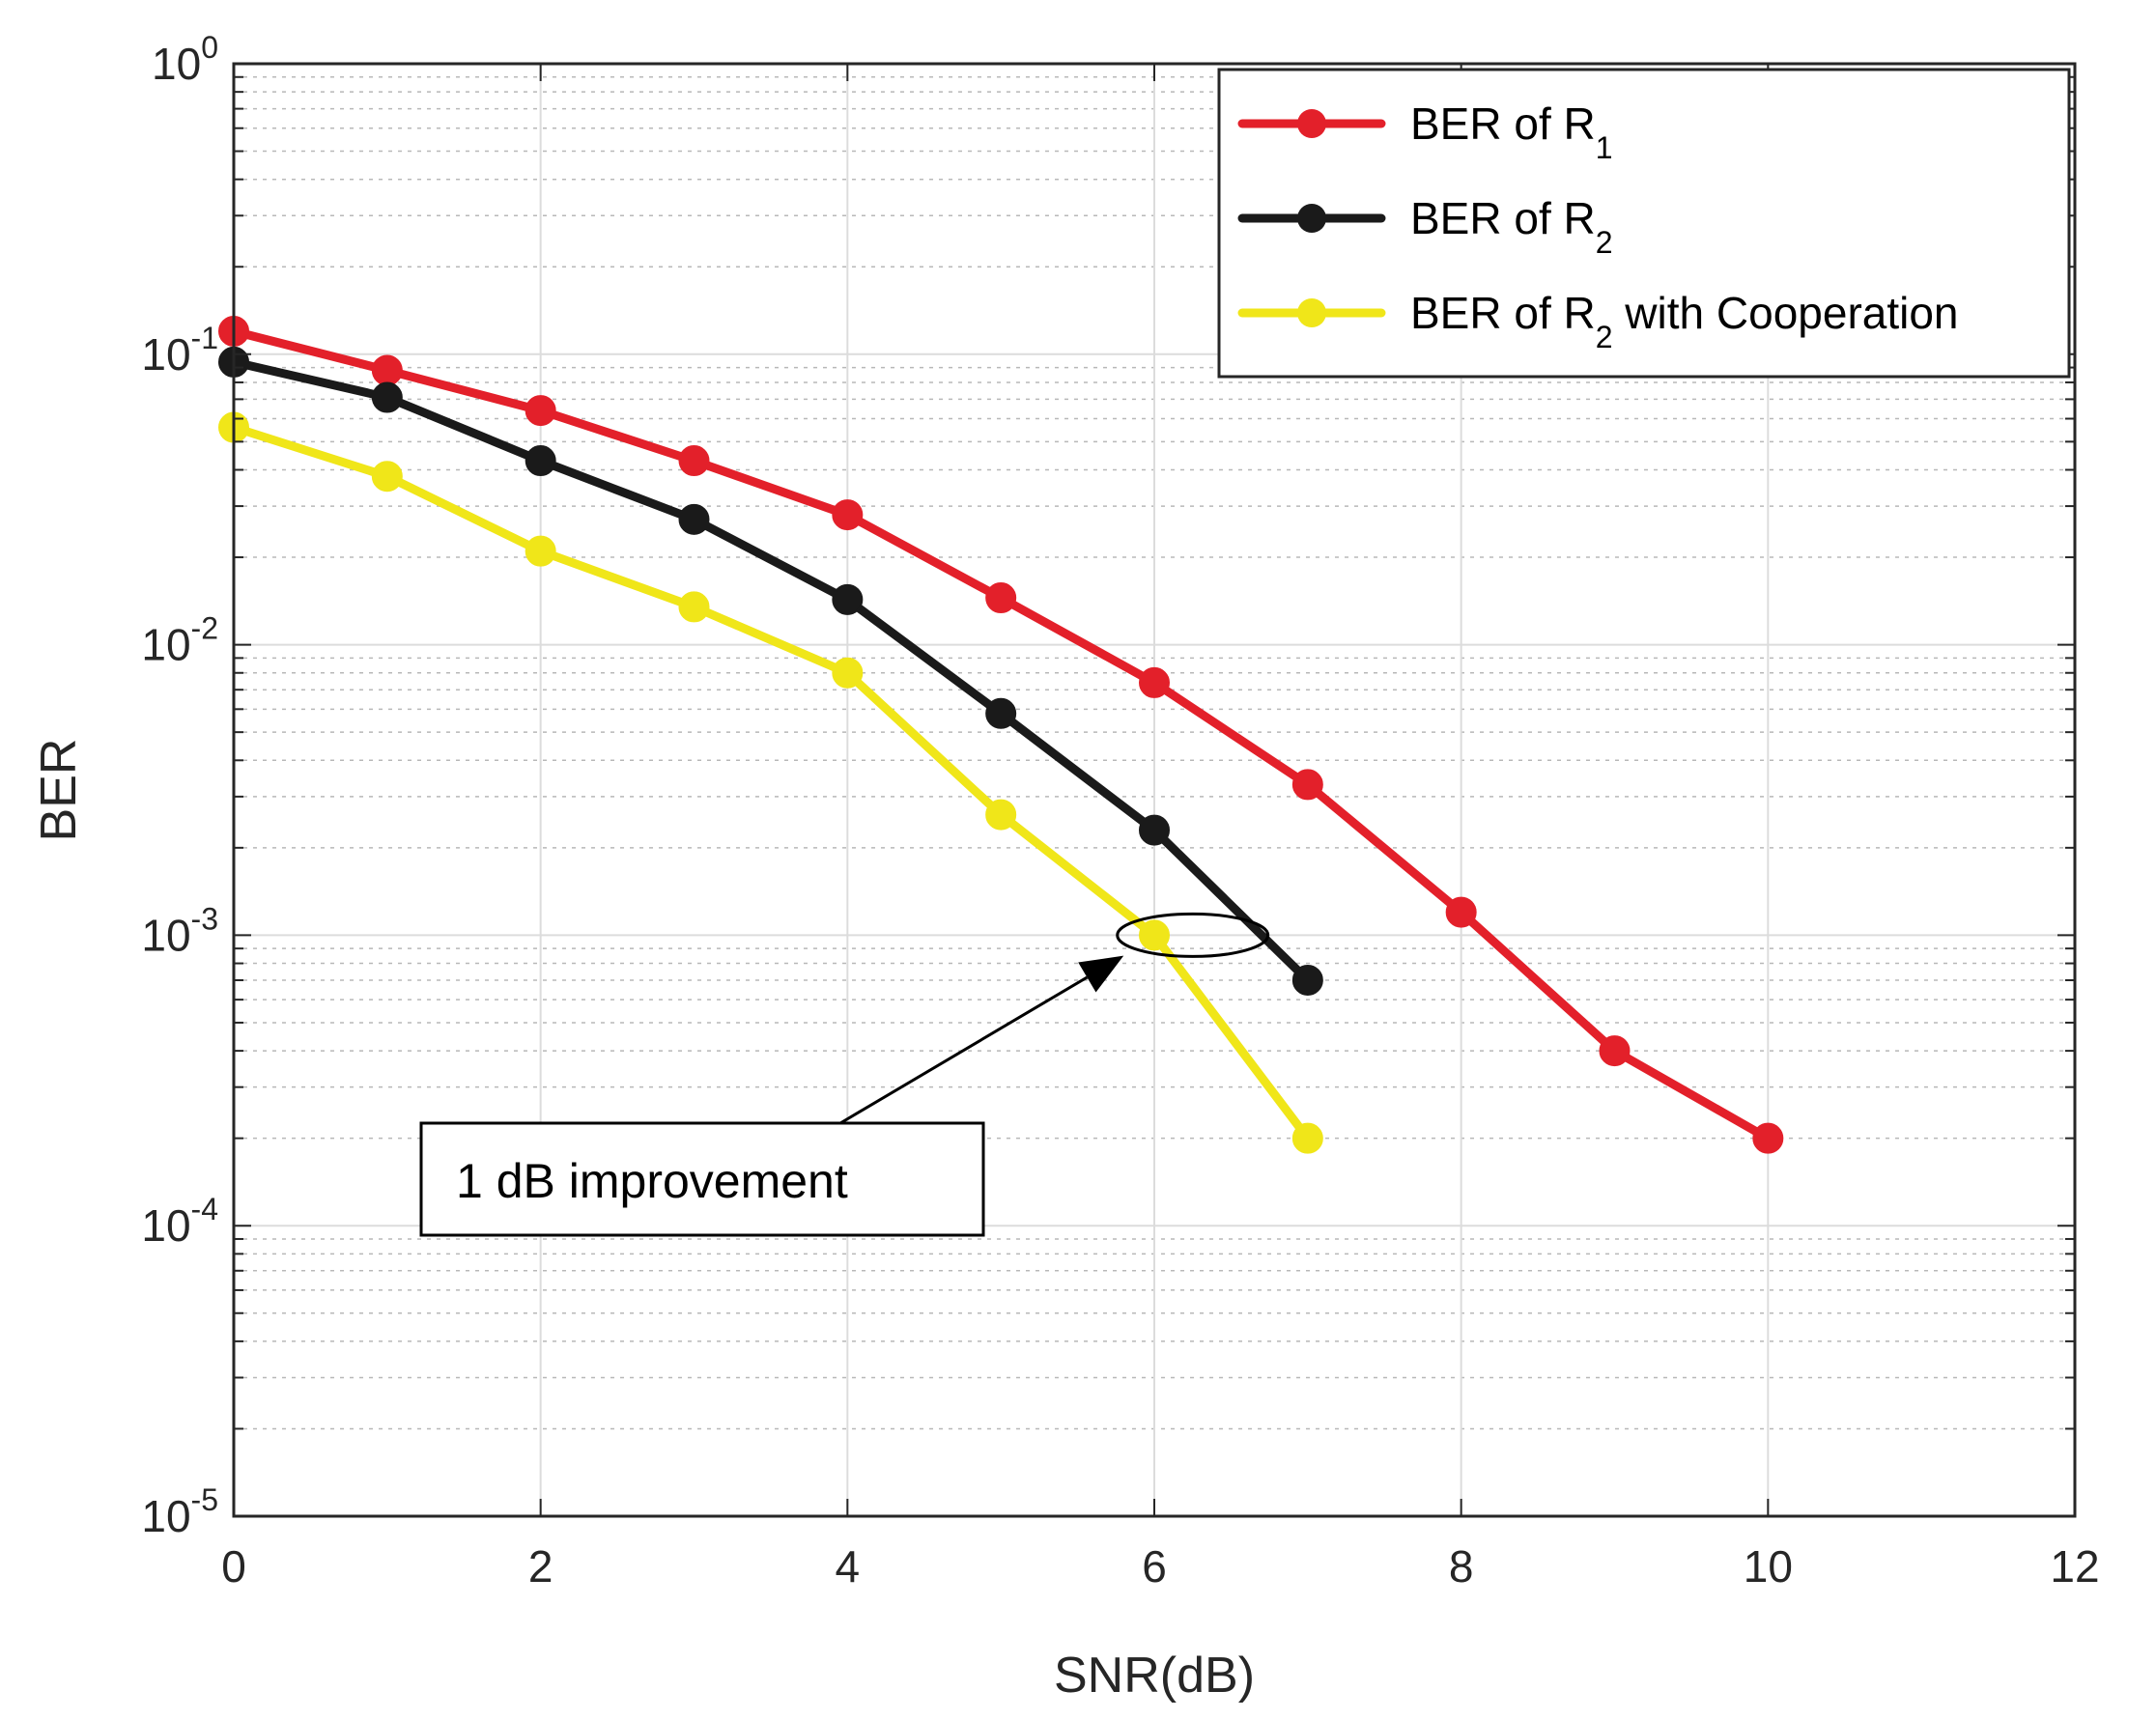  Describe the element at coordinates (540, 1566) in the screenshot. I see `x-tick-label: 2` at that location.